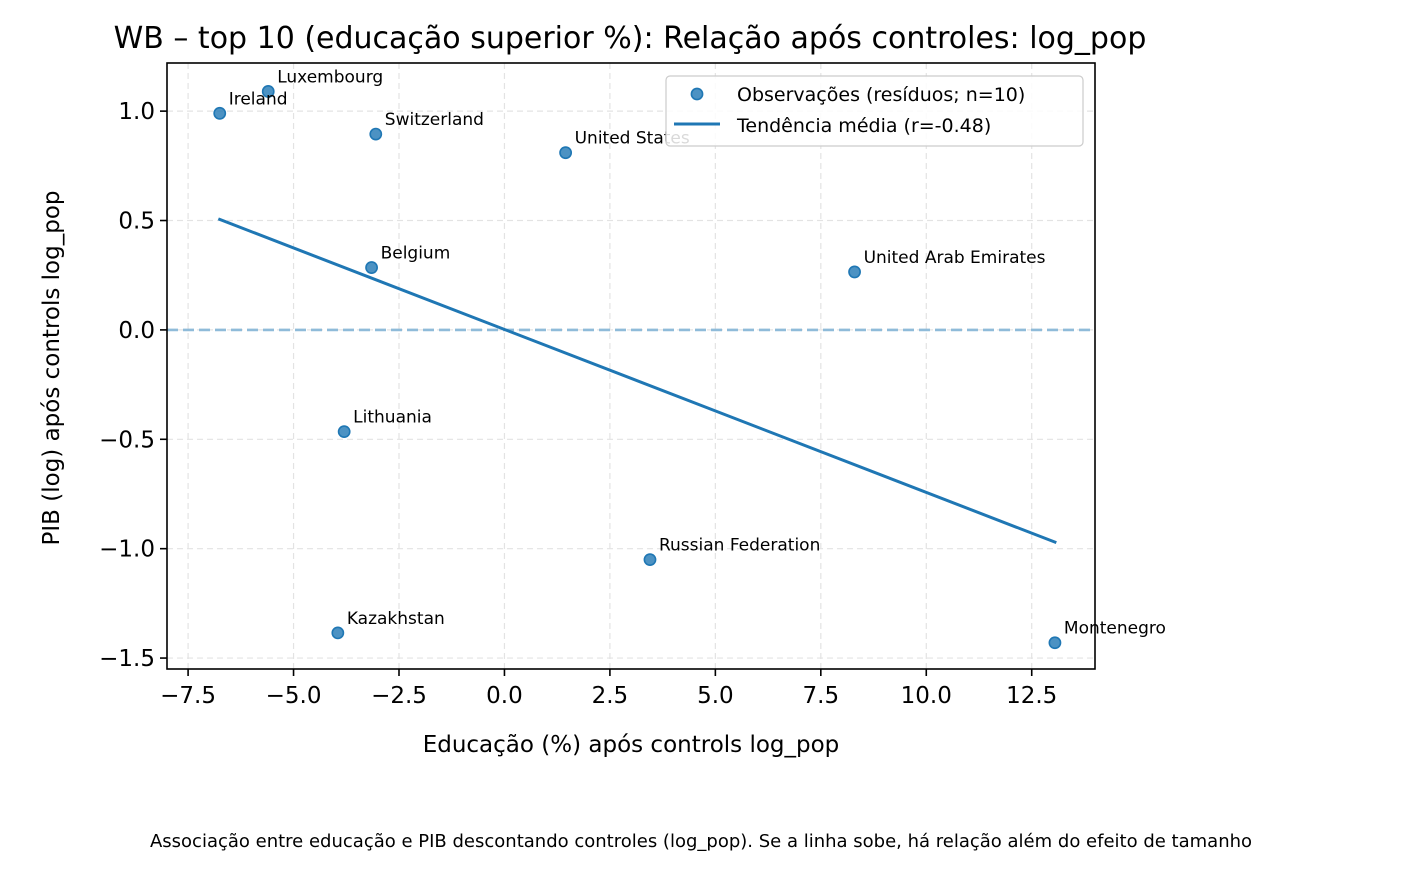 The width and height of the screenshot is (1403, 872). What do you see at coordinates (136, 222) in the screenshot?
I see `y-tick-label: 0.5` at bounding box center [136, 222].